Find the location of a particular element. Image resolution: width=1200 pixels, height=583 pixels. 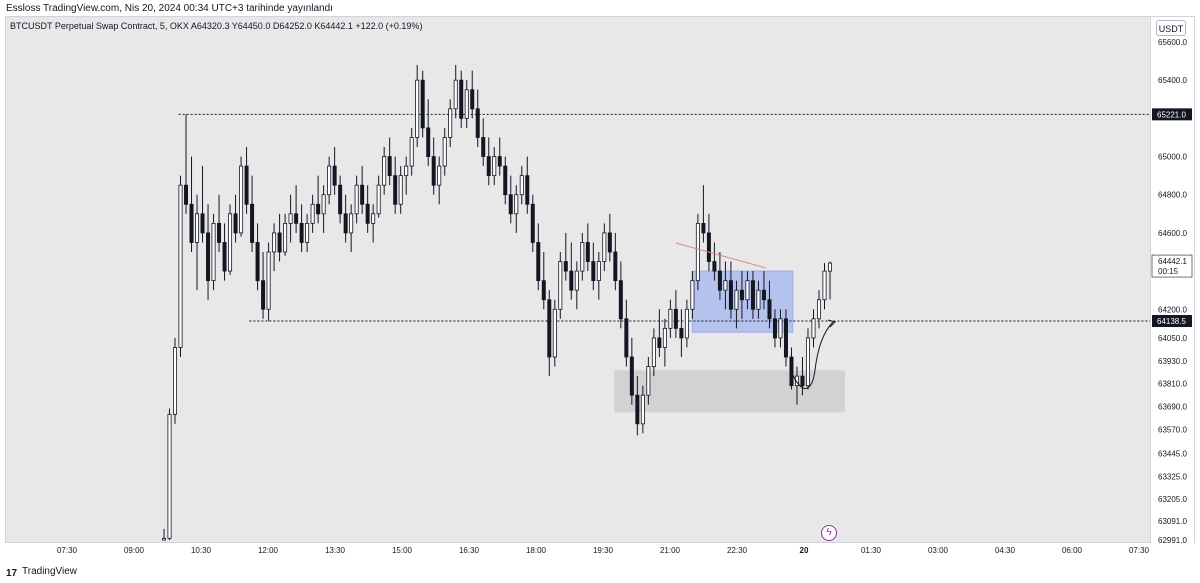

tradingview-logo: 17 is located at coordinates (12, 573).